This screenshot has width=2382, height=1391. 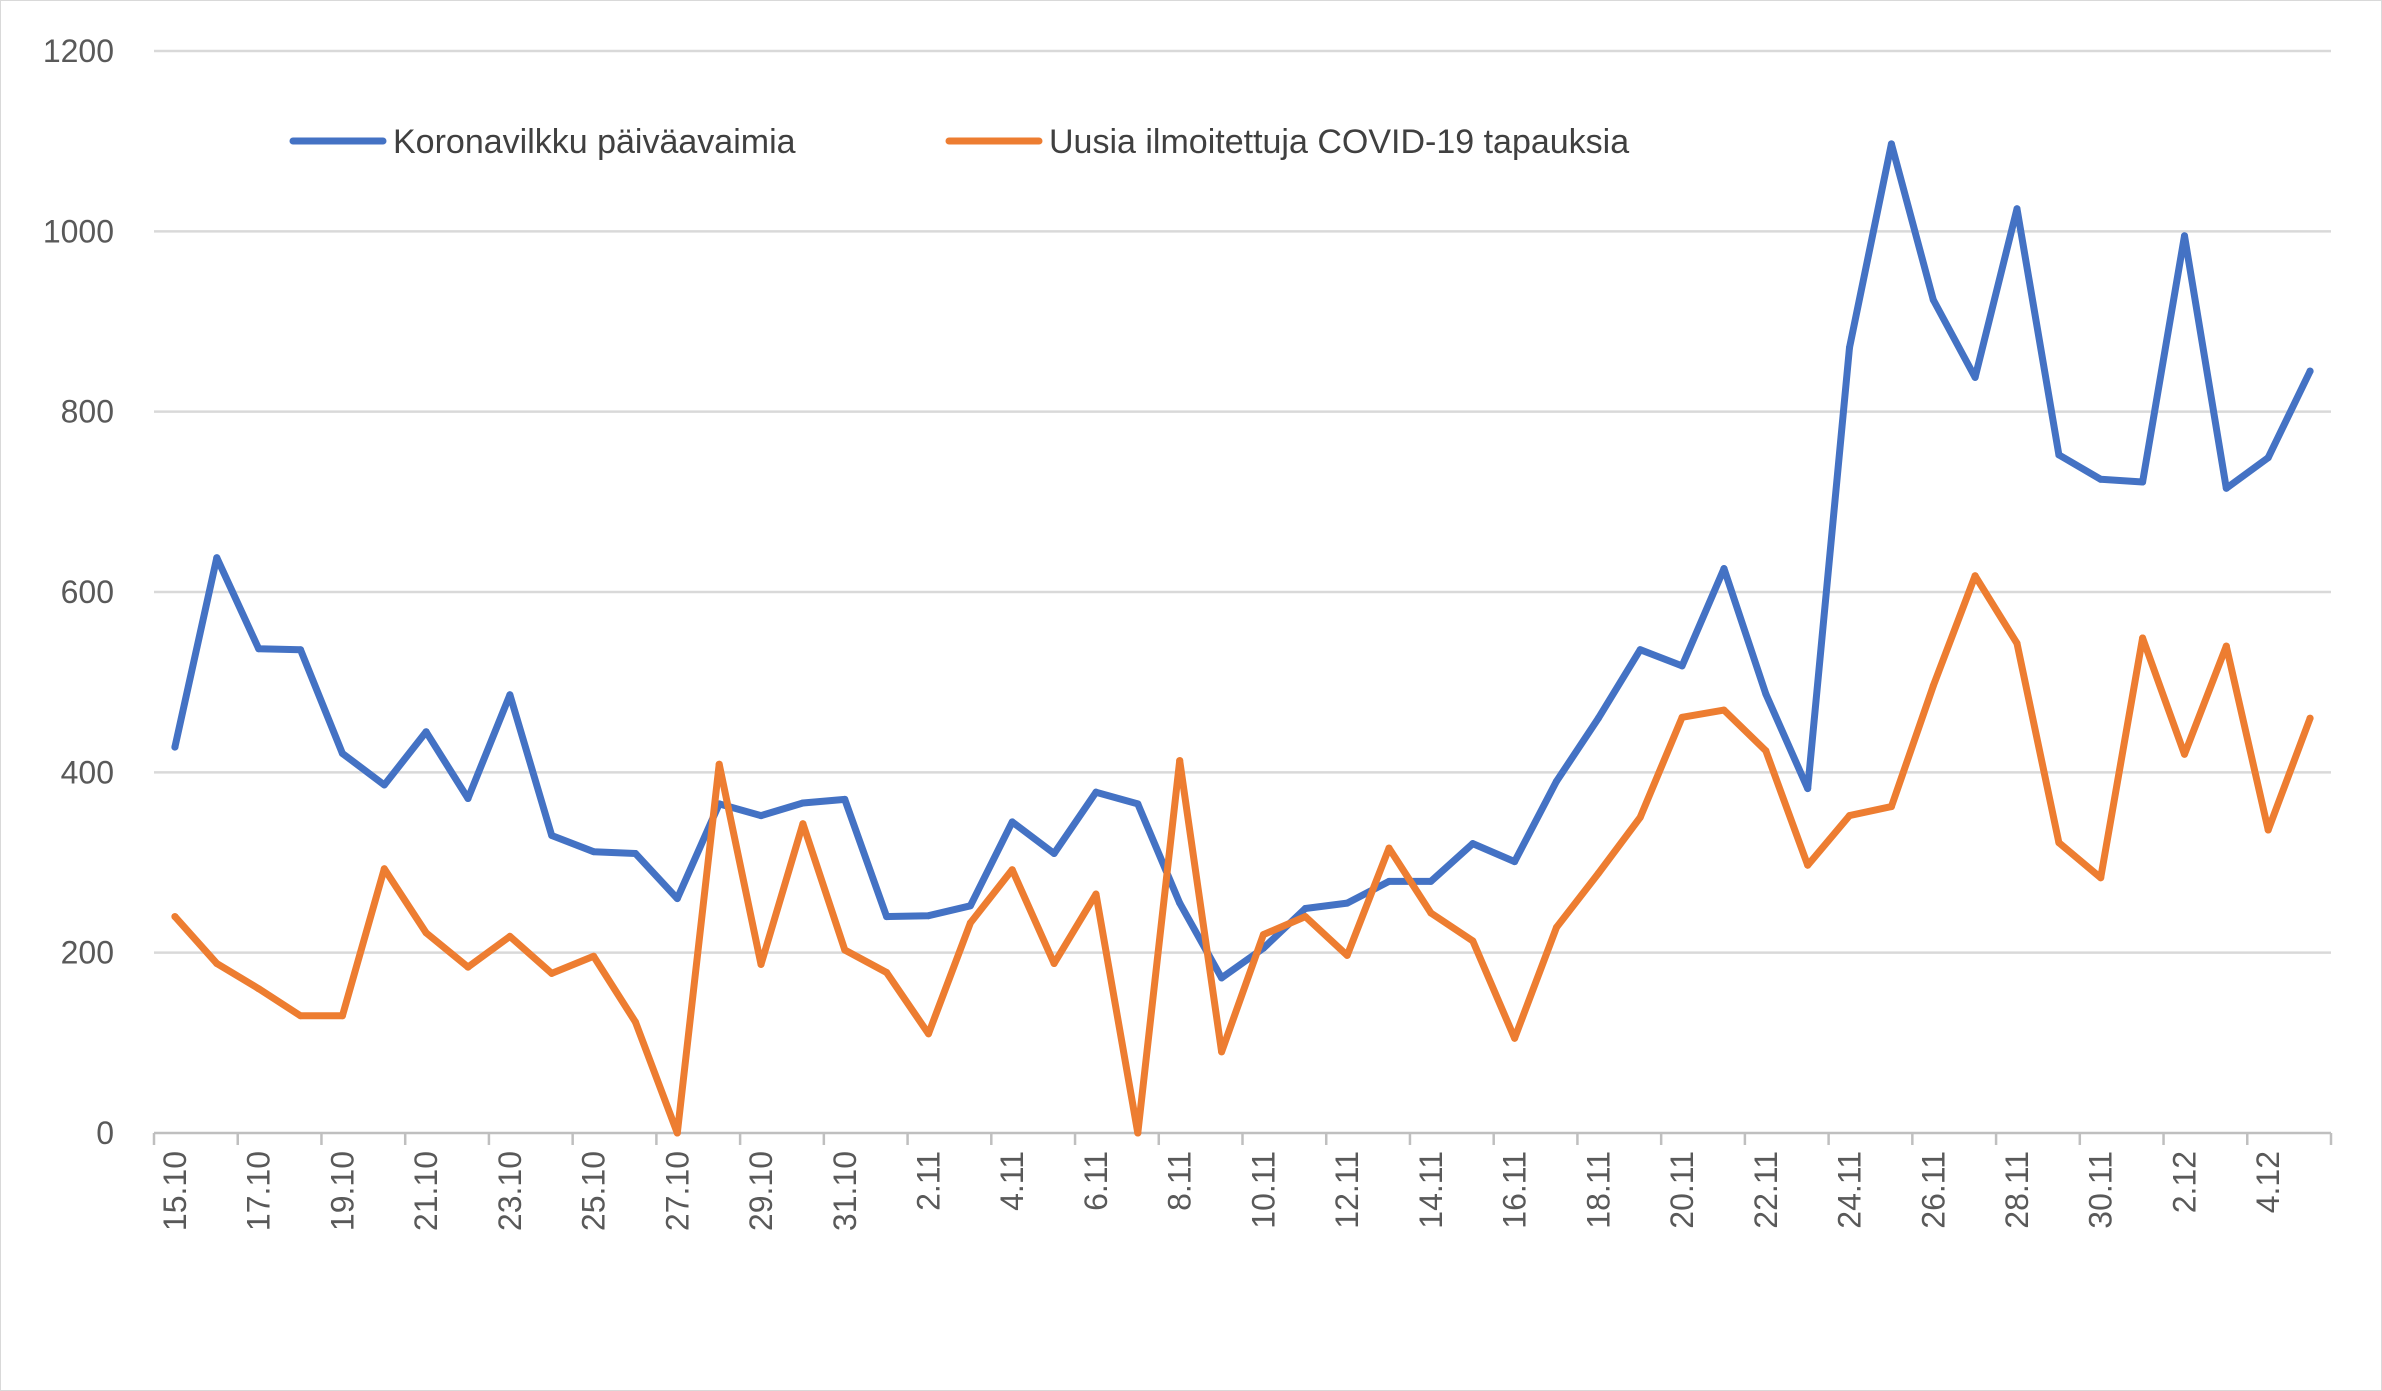 I want to click on x-tick-label: 20.11, so click(x=1682, y=1190).